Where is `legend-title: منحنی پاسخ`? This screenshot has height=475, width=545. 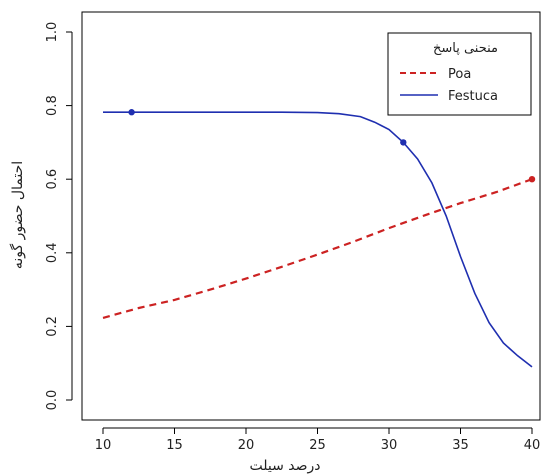
legend-title: منحنی پاسخ is located at coordinates (465, 48).